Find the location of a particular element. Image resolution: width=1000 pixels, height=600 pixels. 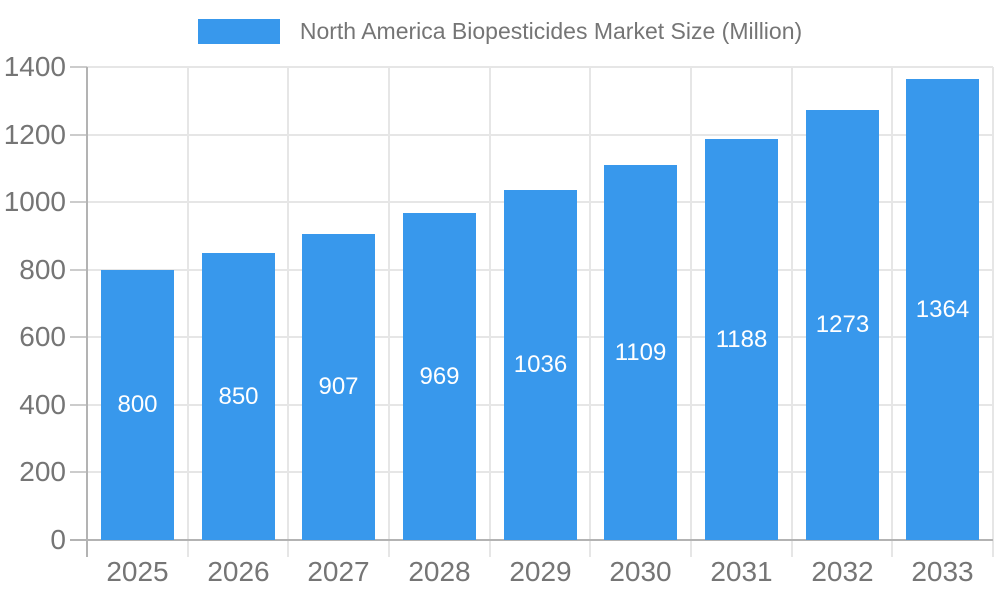

legend-swatch-icon is located at coordinates (238, 31).